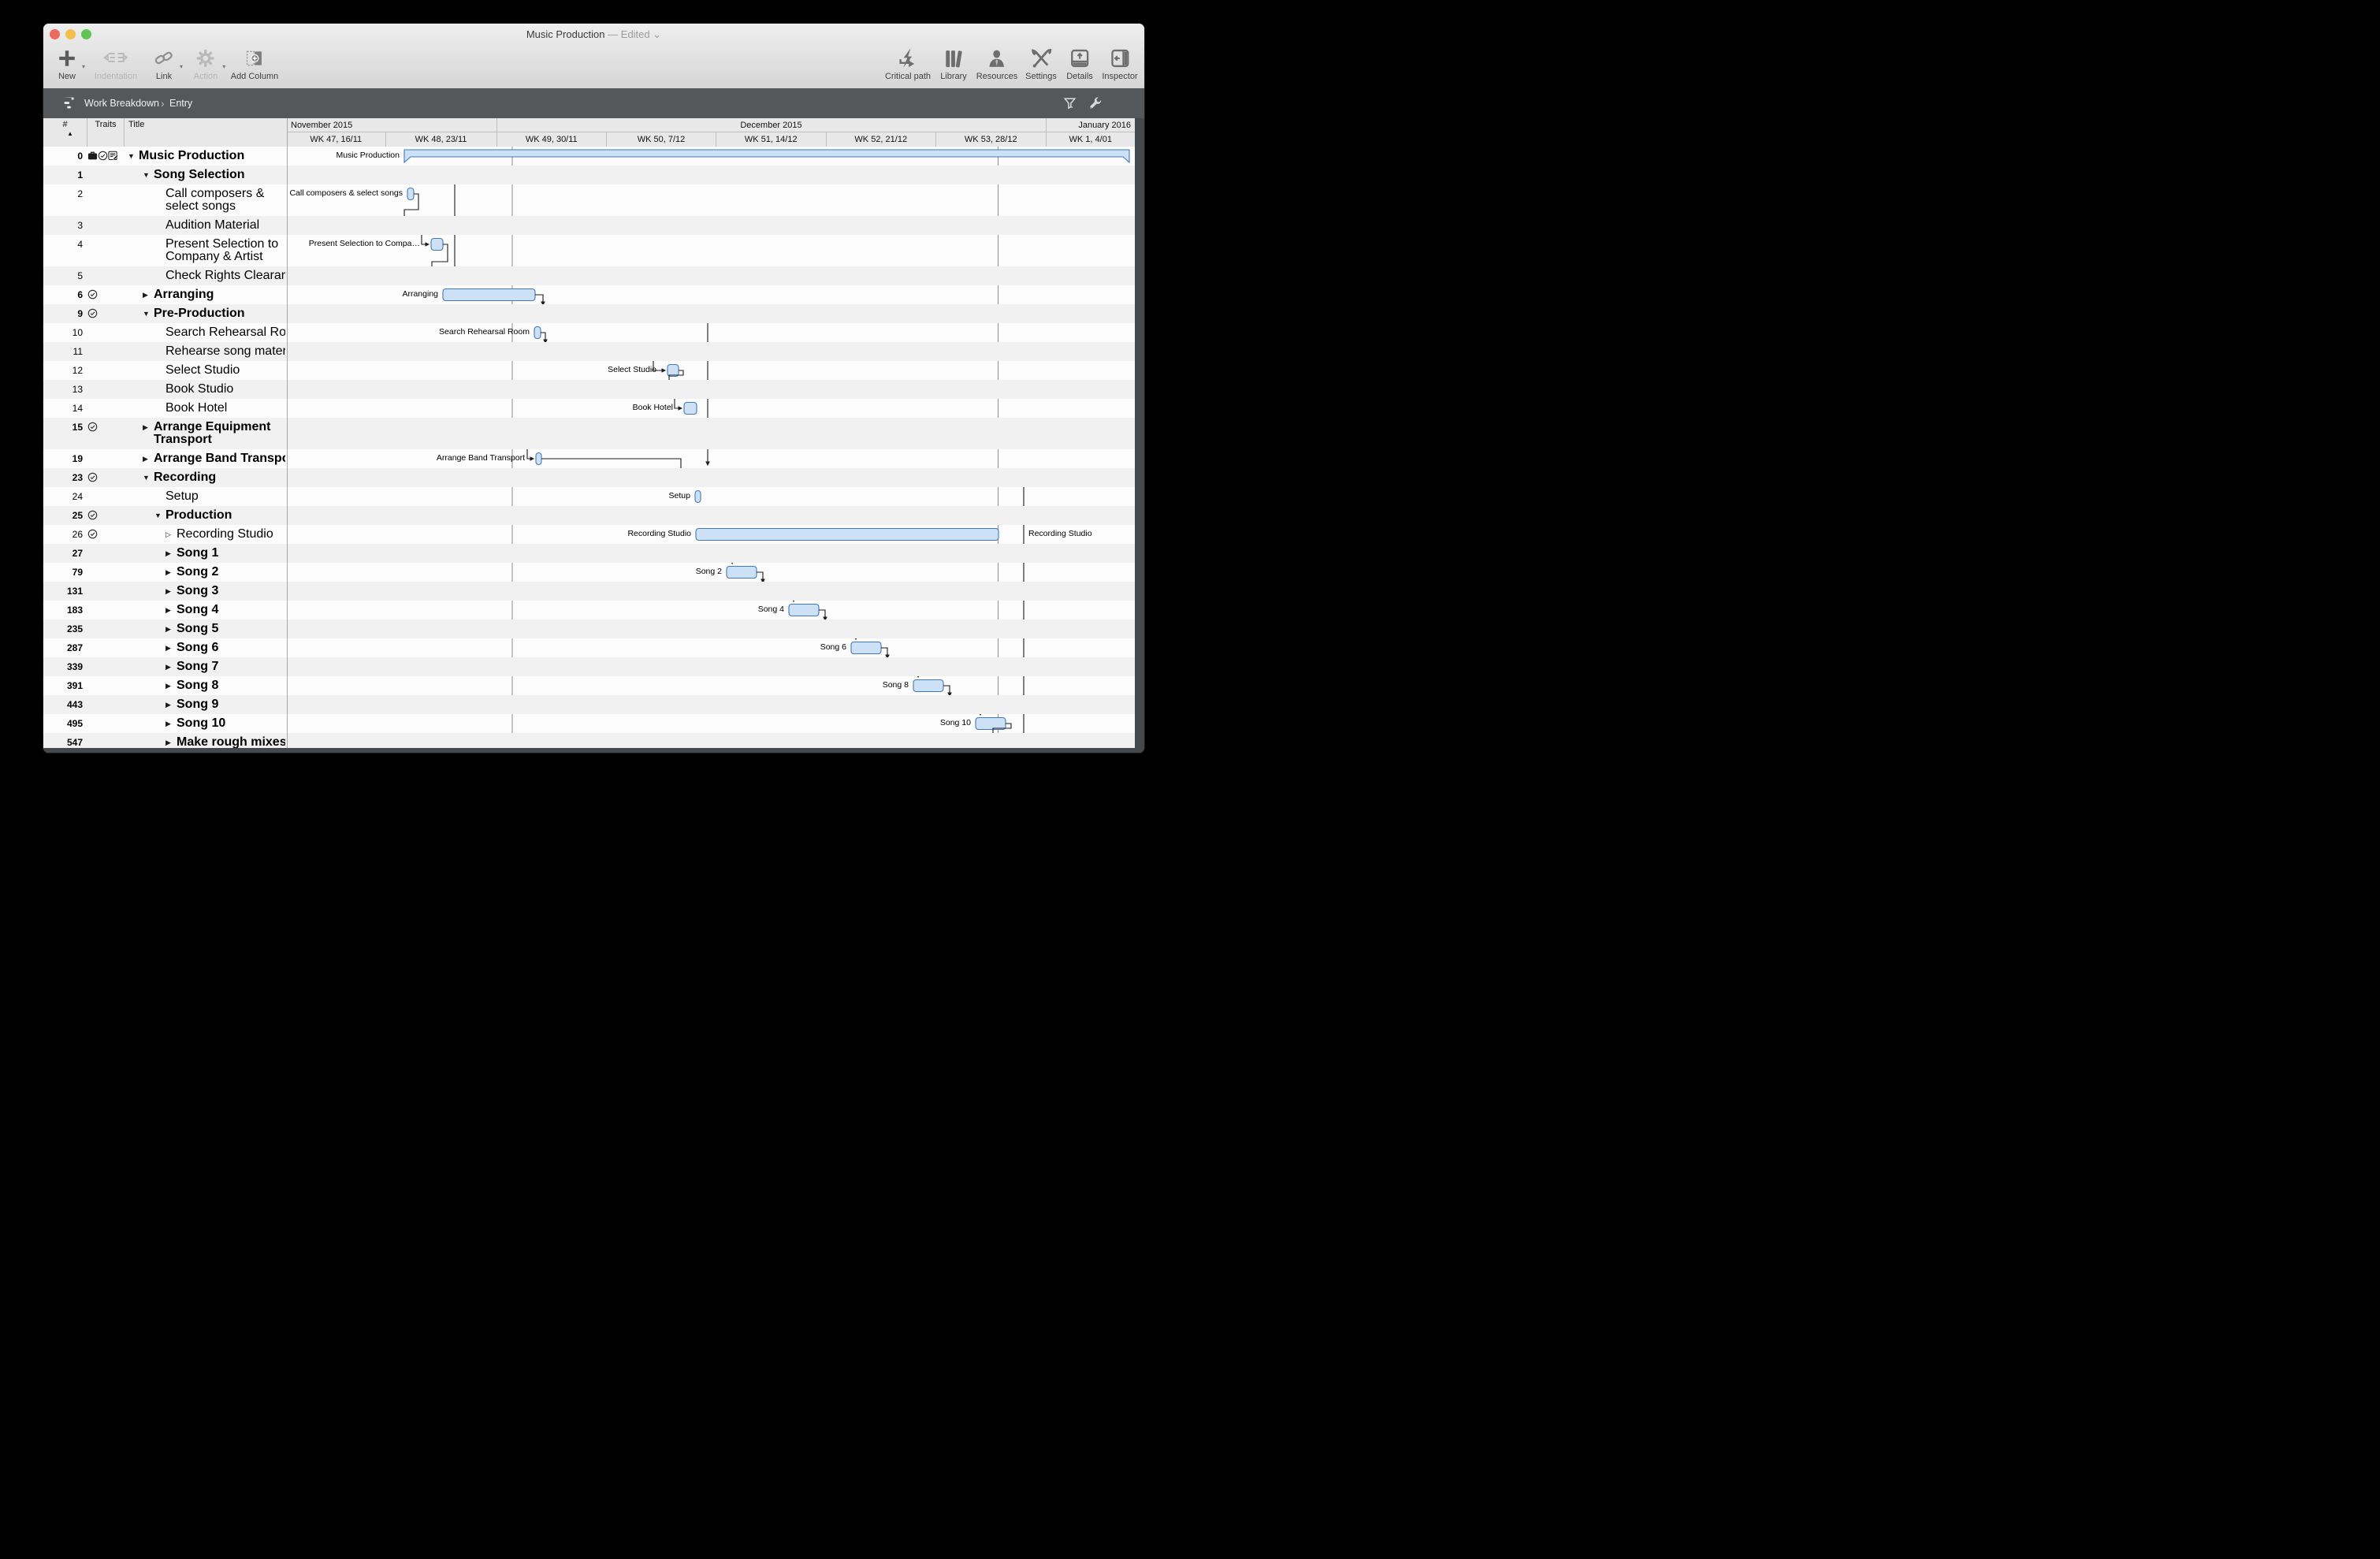 The image size is (2380, 1559). I want to click on table-row: 339 ▶ Song 7, so click(165, 666).